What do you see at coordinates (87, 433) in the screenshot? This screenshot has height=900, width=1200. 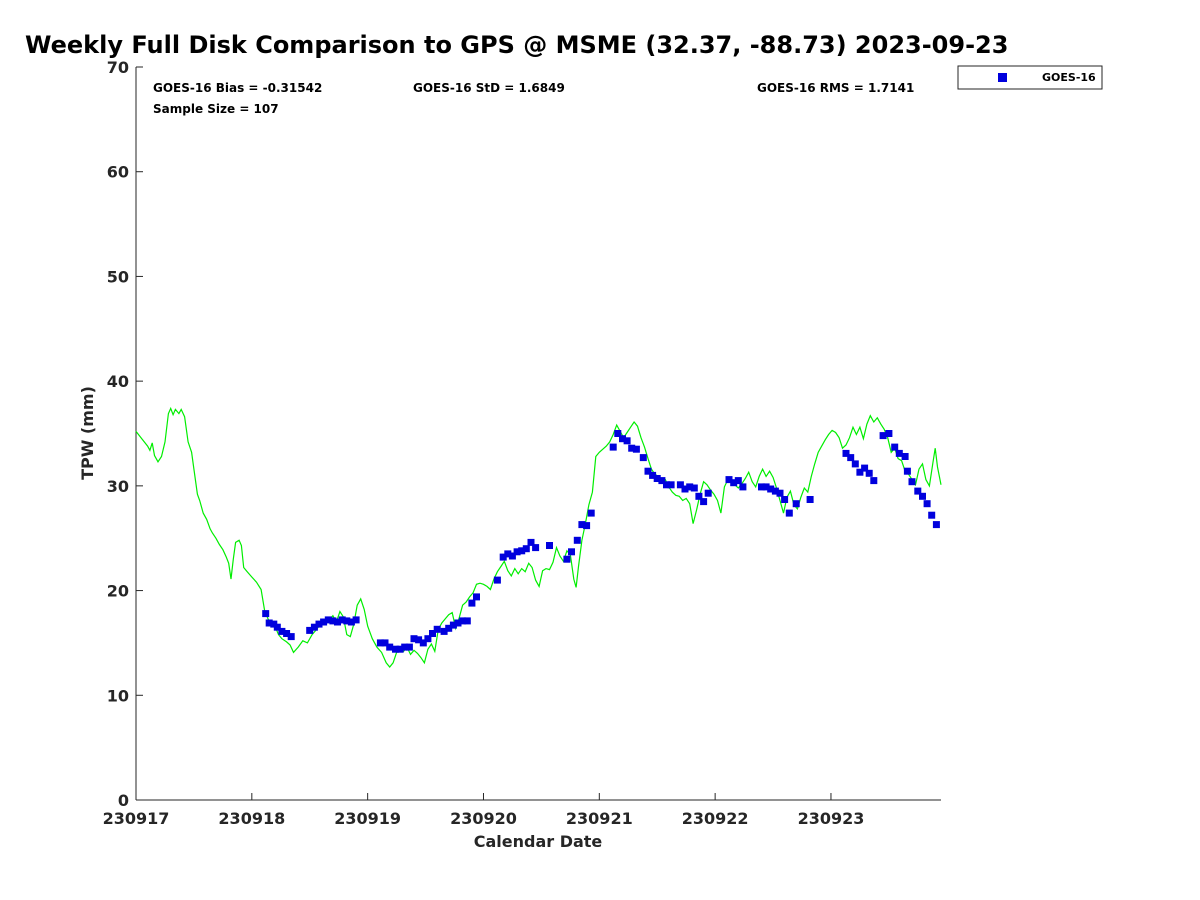 I see `y-axis-label: TPW (mm)` at bounding box center [87, 433].